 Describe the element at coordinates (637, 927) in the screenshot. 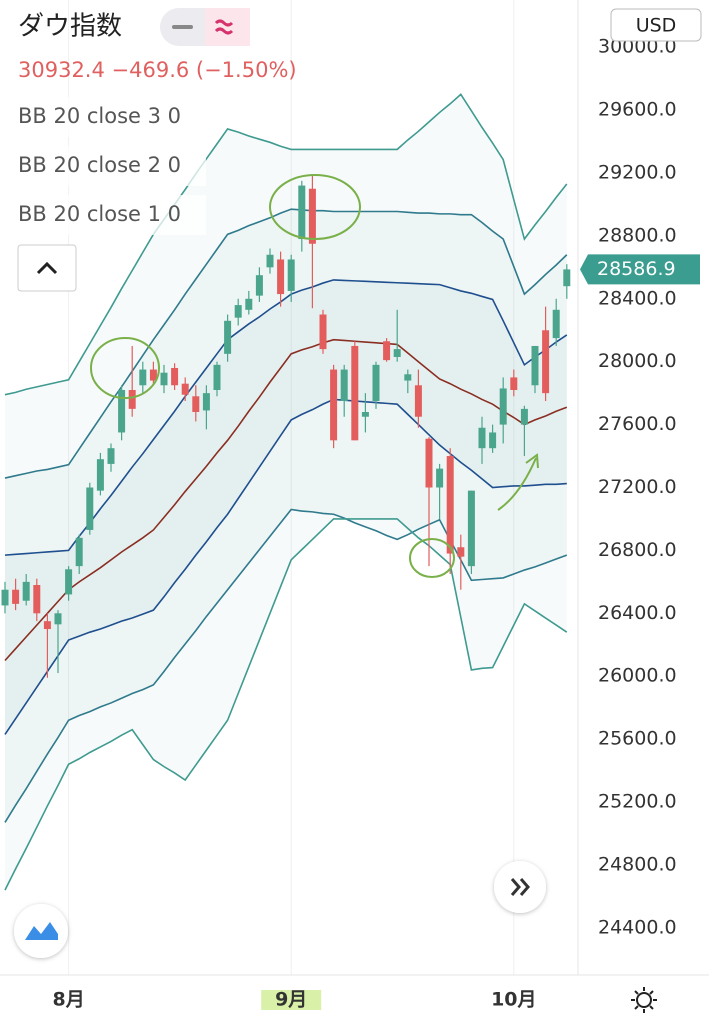

I see `y-tick-label: 24400.0` at that location.